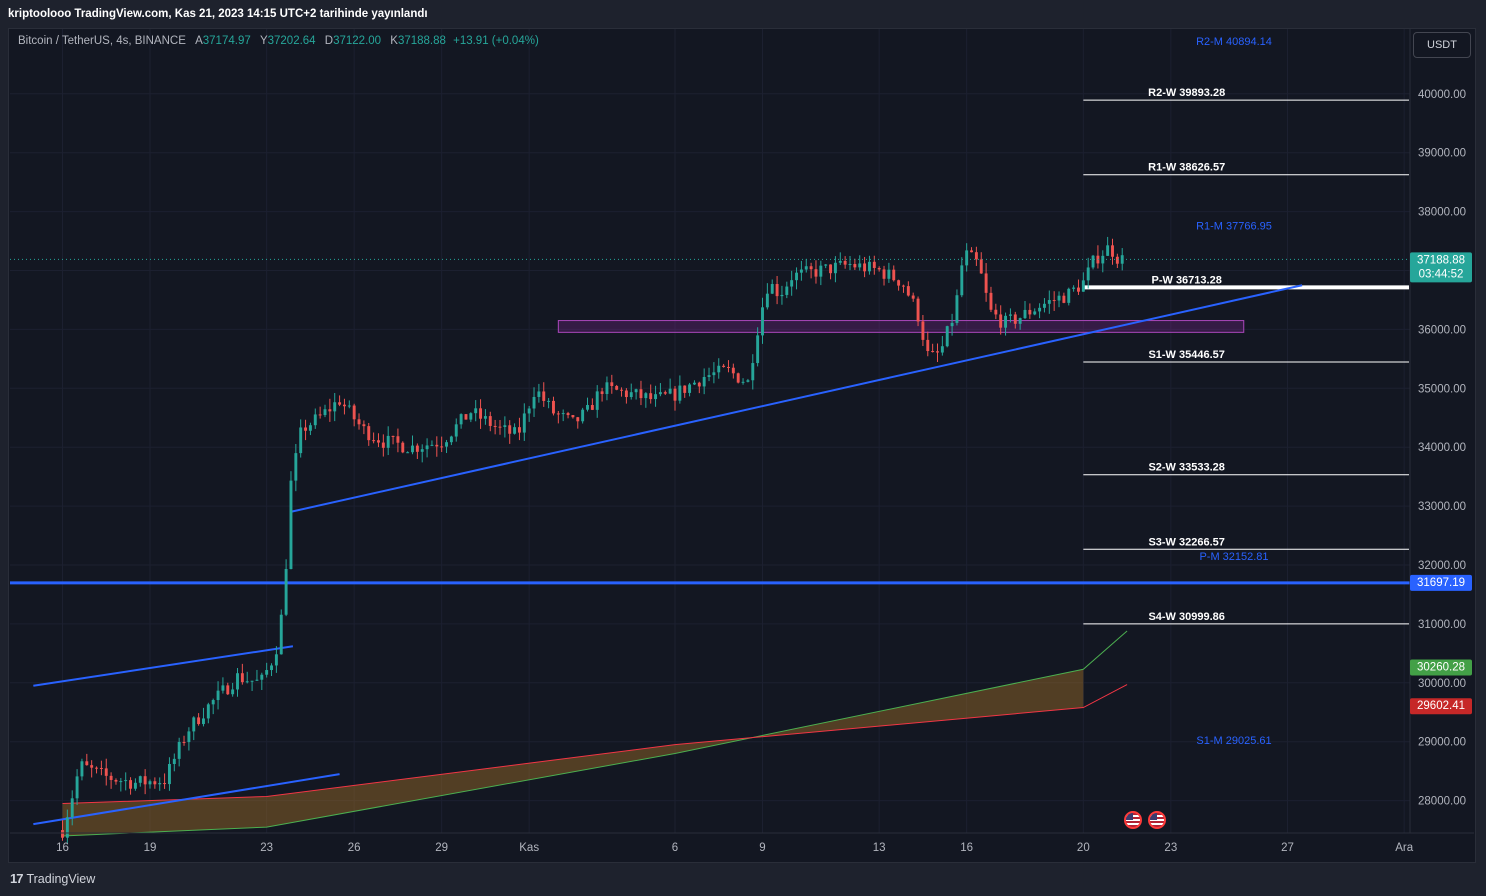  Describe the element at coordinates (762, 848) in the screenshot. I see `time-tick-label: 9` at that location.